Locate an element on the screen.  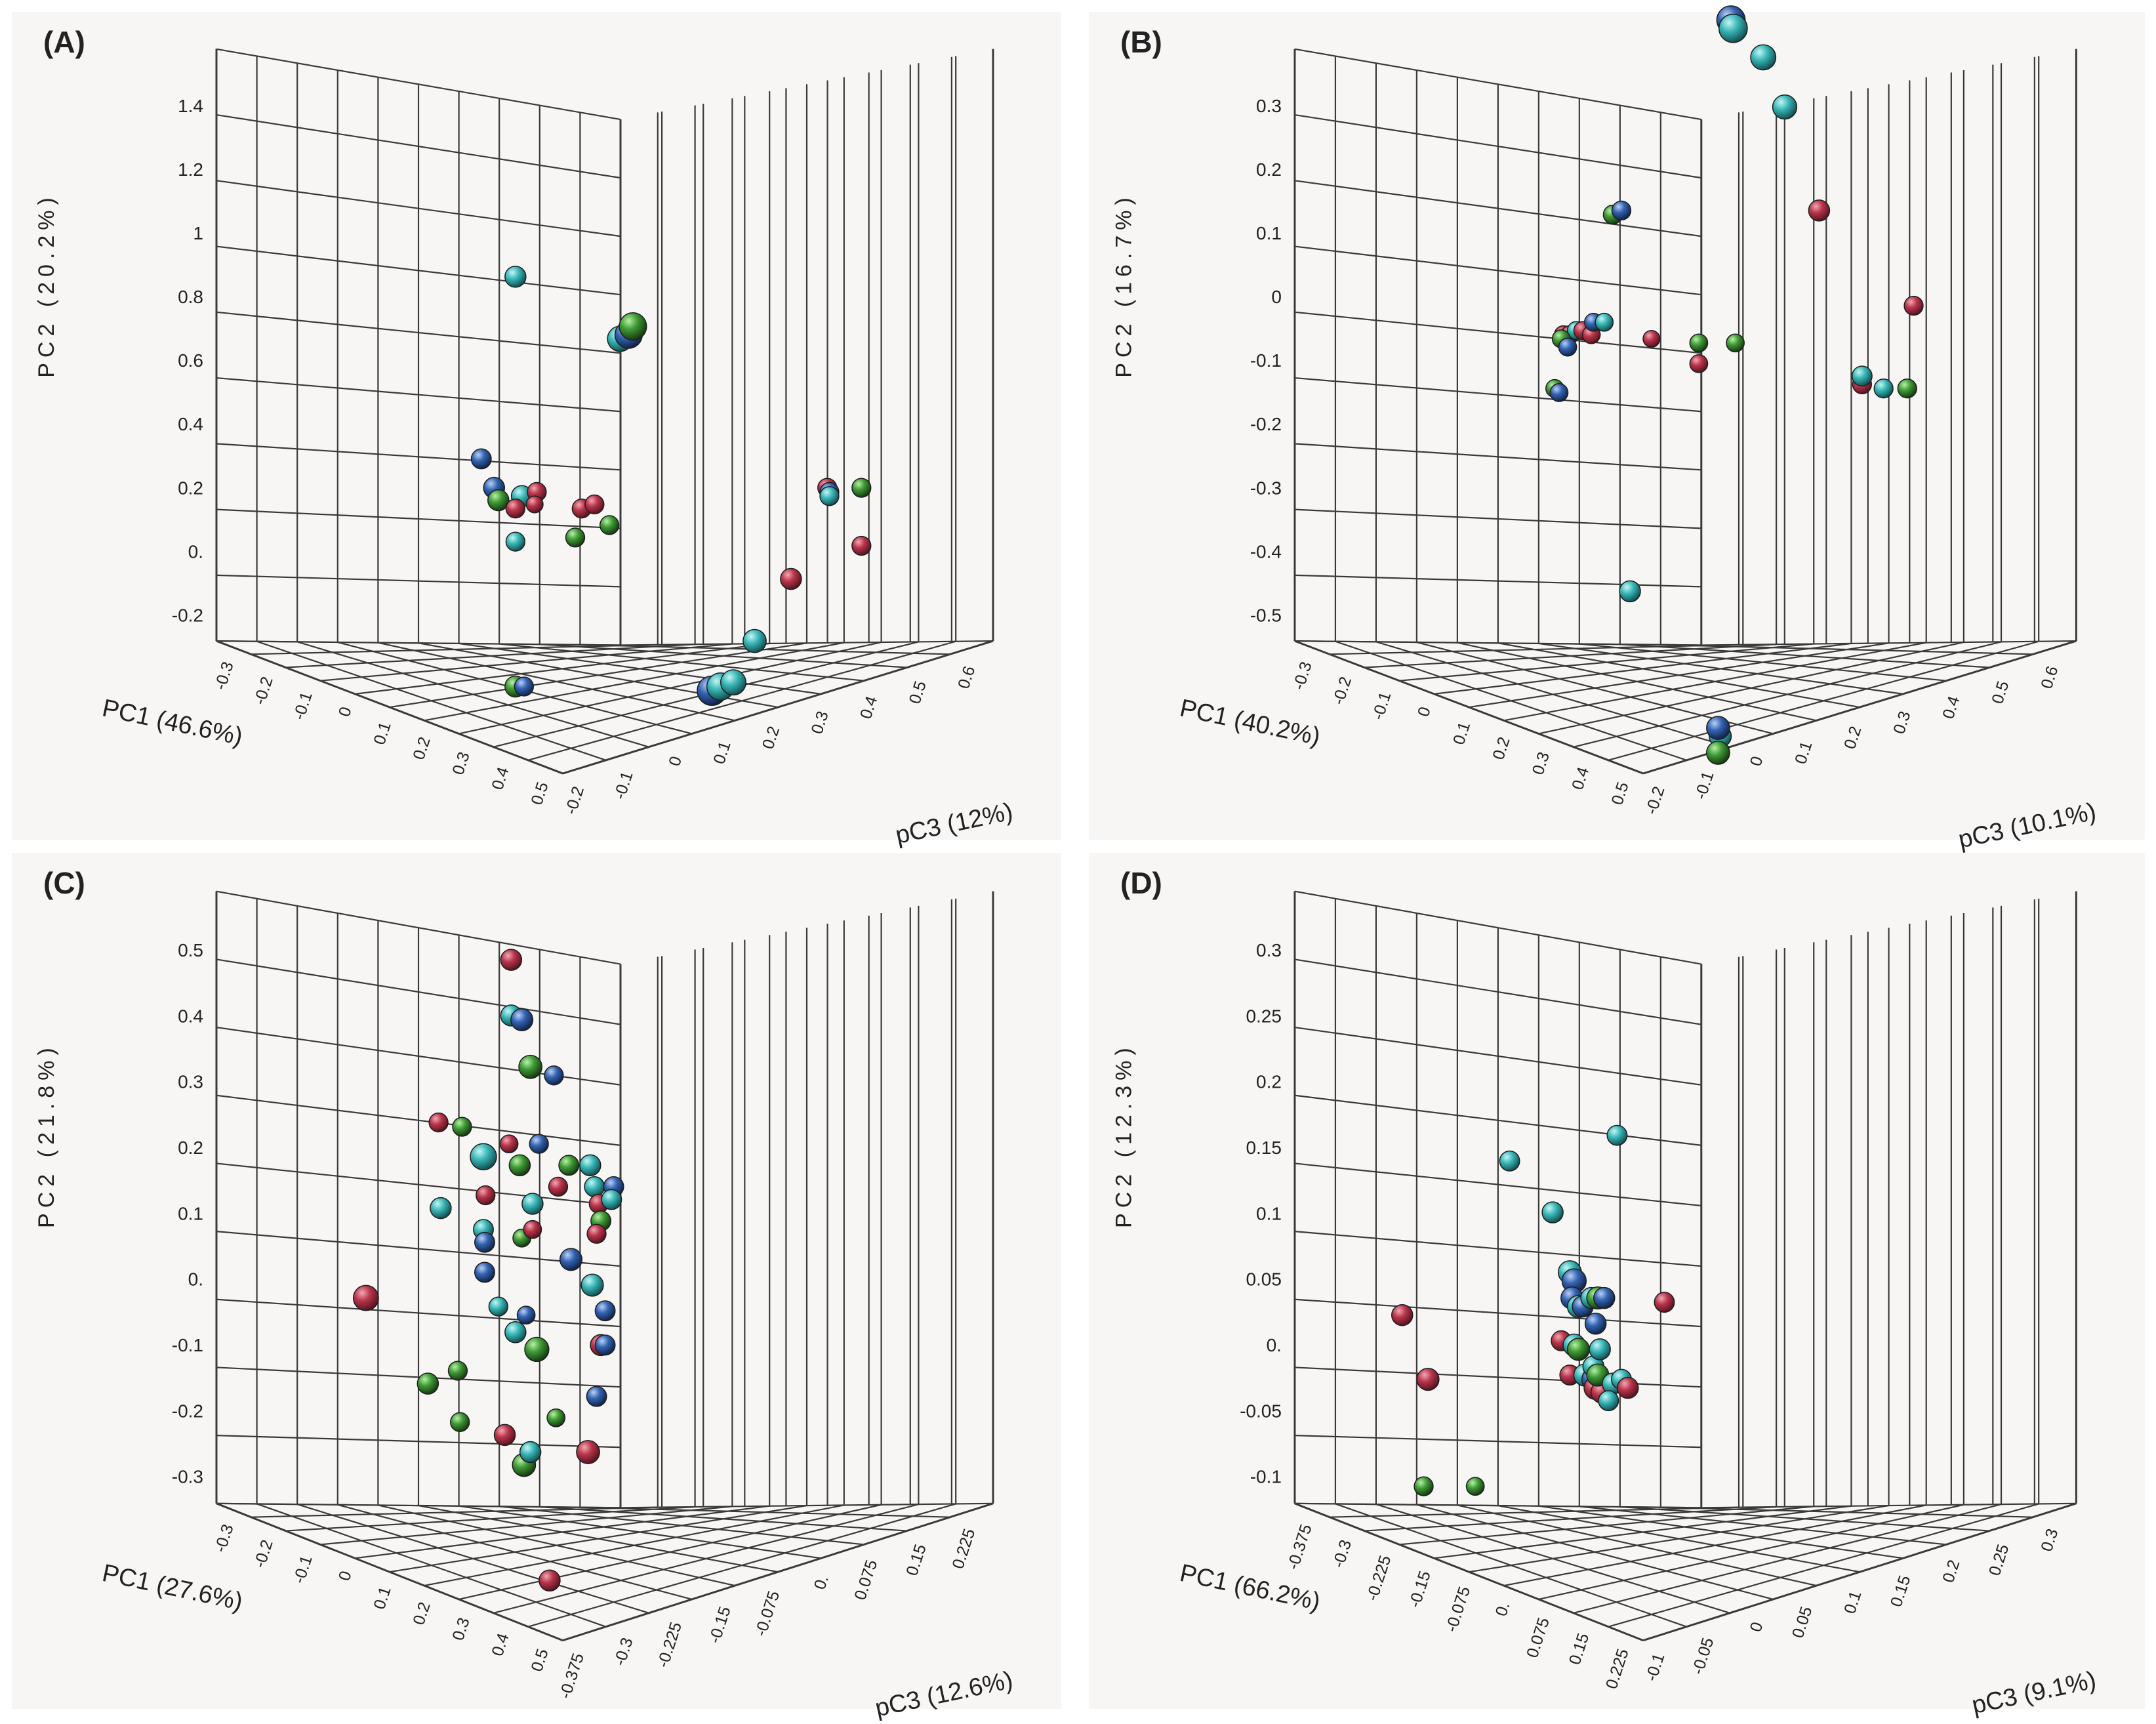
y-tick-label: 0.4 is located at coordinates (190, 424).